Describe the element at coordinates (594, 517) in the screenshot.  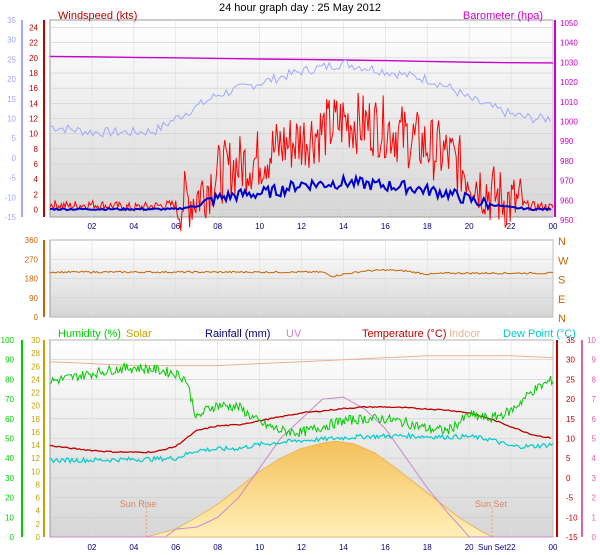
I see `uv-tick-label: 1` at that location.